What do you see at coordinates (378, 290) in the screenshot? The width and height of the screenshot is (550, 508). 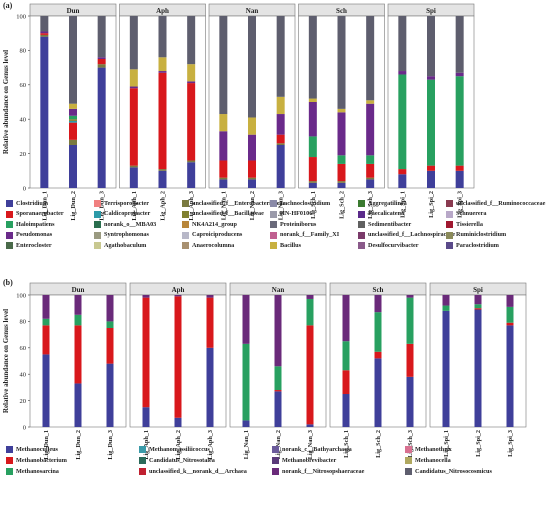 I see `facet-title: Sch` at bounding box center [378, 290].